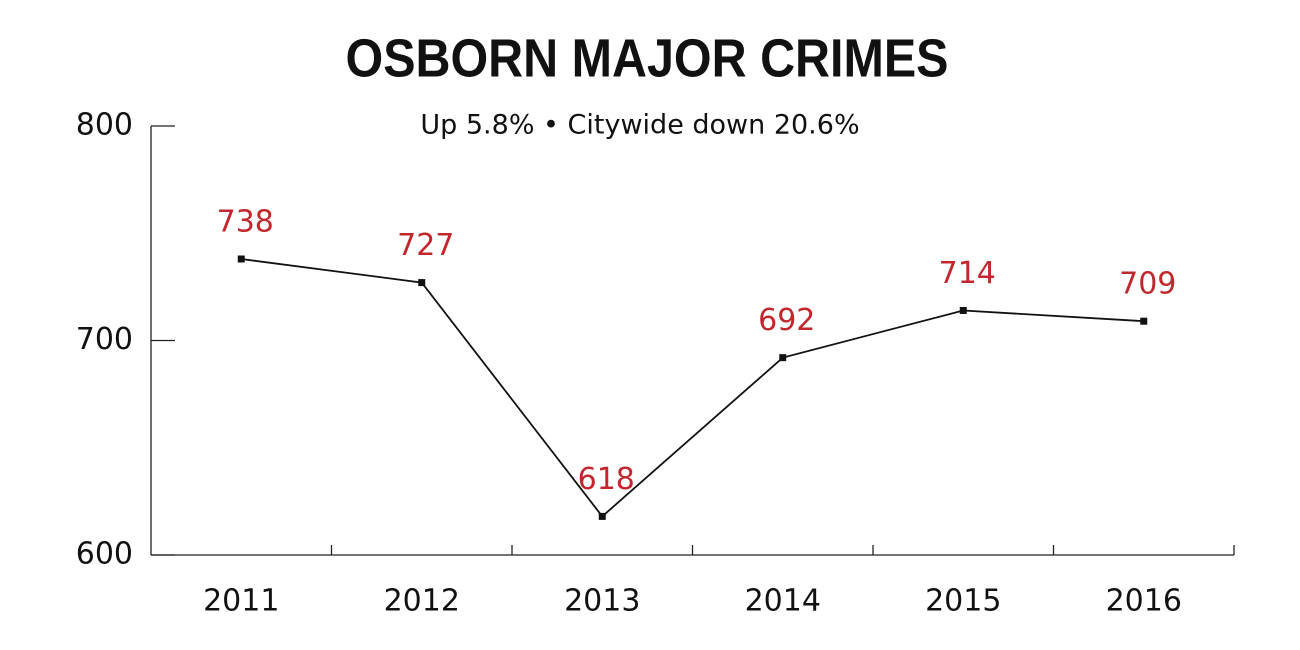 This screenshot has width=1300, height=650. What do you see at coordinates (606, 479) in the screenshot?
I see `data-label: 618` at bounding box center [606, 479].